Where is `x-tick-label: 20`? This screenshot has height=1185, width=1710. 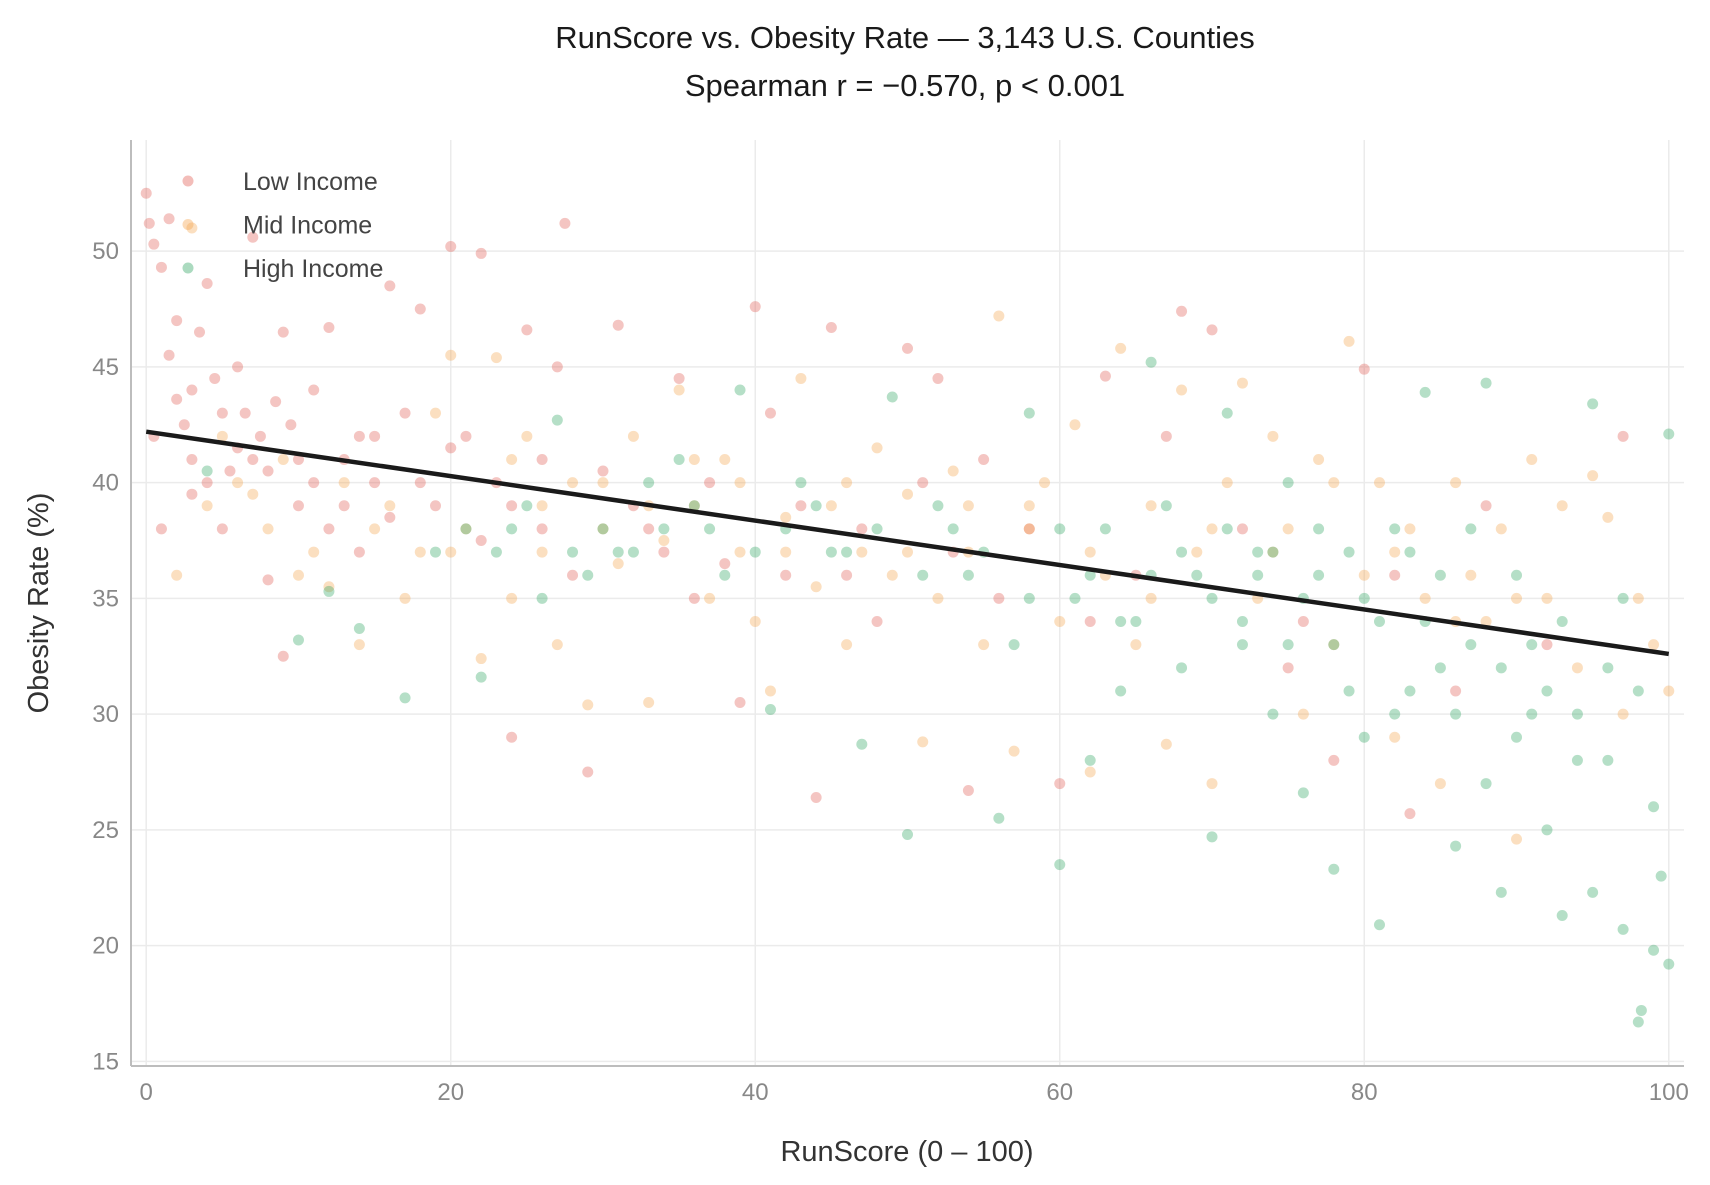
x-tick-label: 20 is located at coordinates (450, 1092).